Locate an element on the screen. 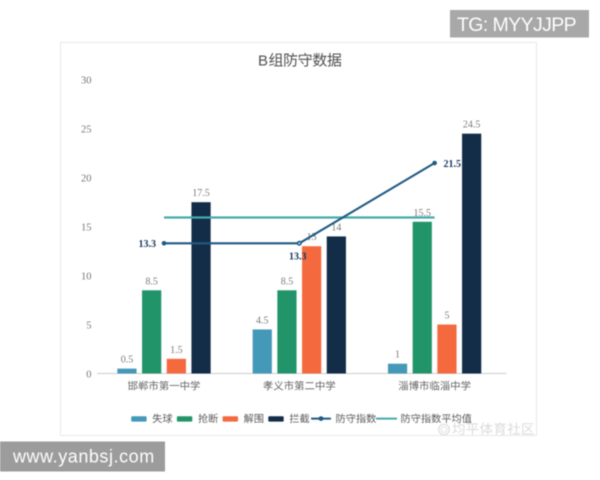  svg-text: B is located at coordinates (263, 61).